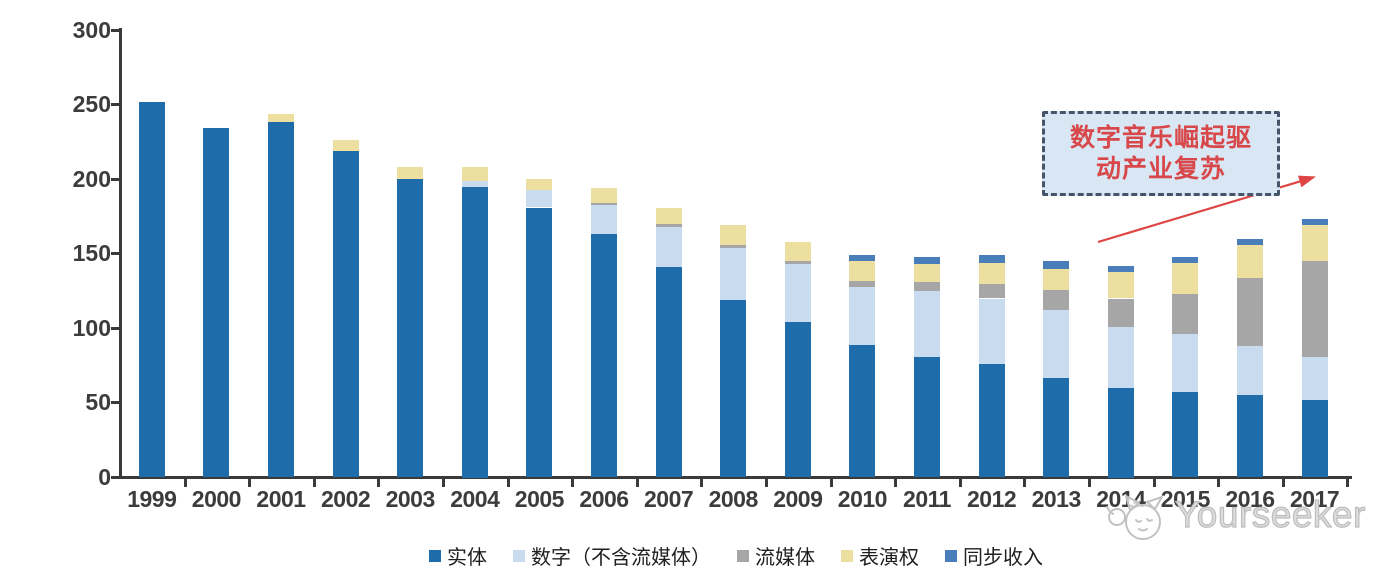  I want to click on legend-label: 流媒体, so click(785, 558).